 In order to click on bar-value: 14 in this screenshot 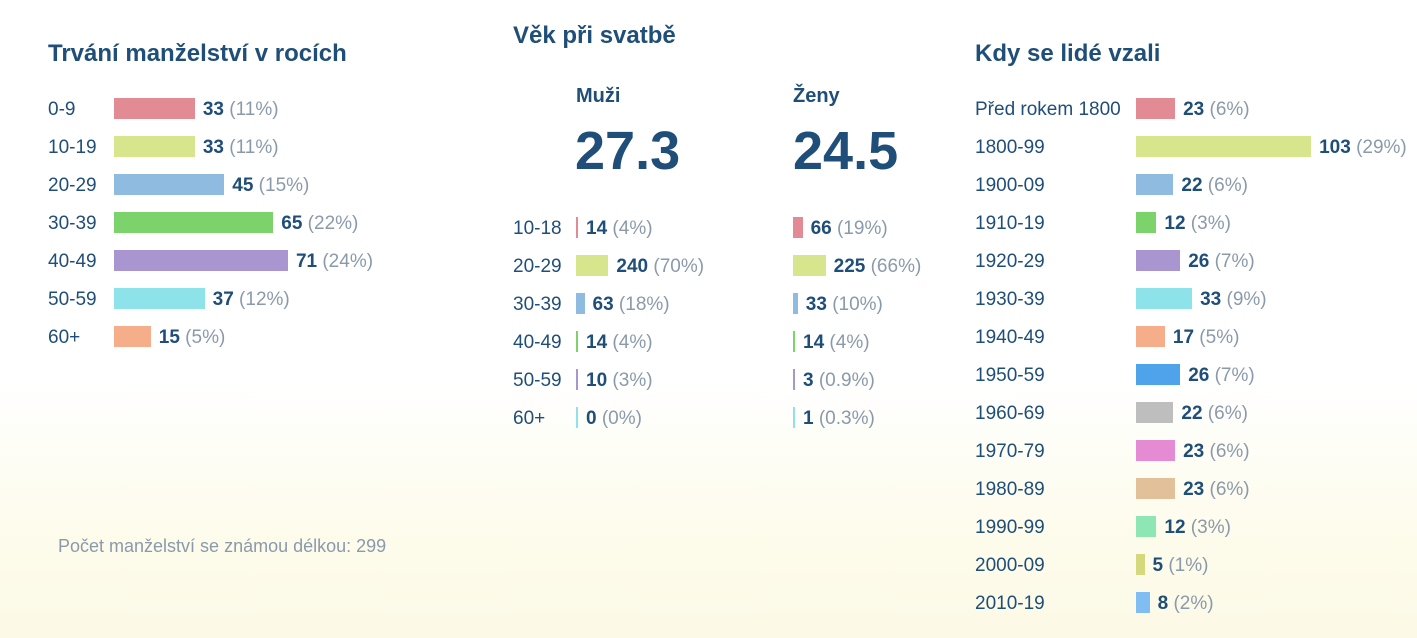, I will do `click(597, 228)`.